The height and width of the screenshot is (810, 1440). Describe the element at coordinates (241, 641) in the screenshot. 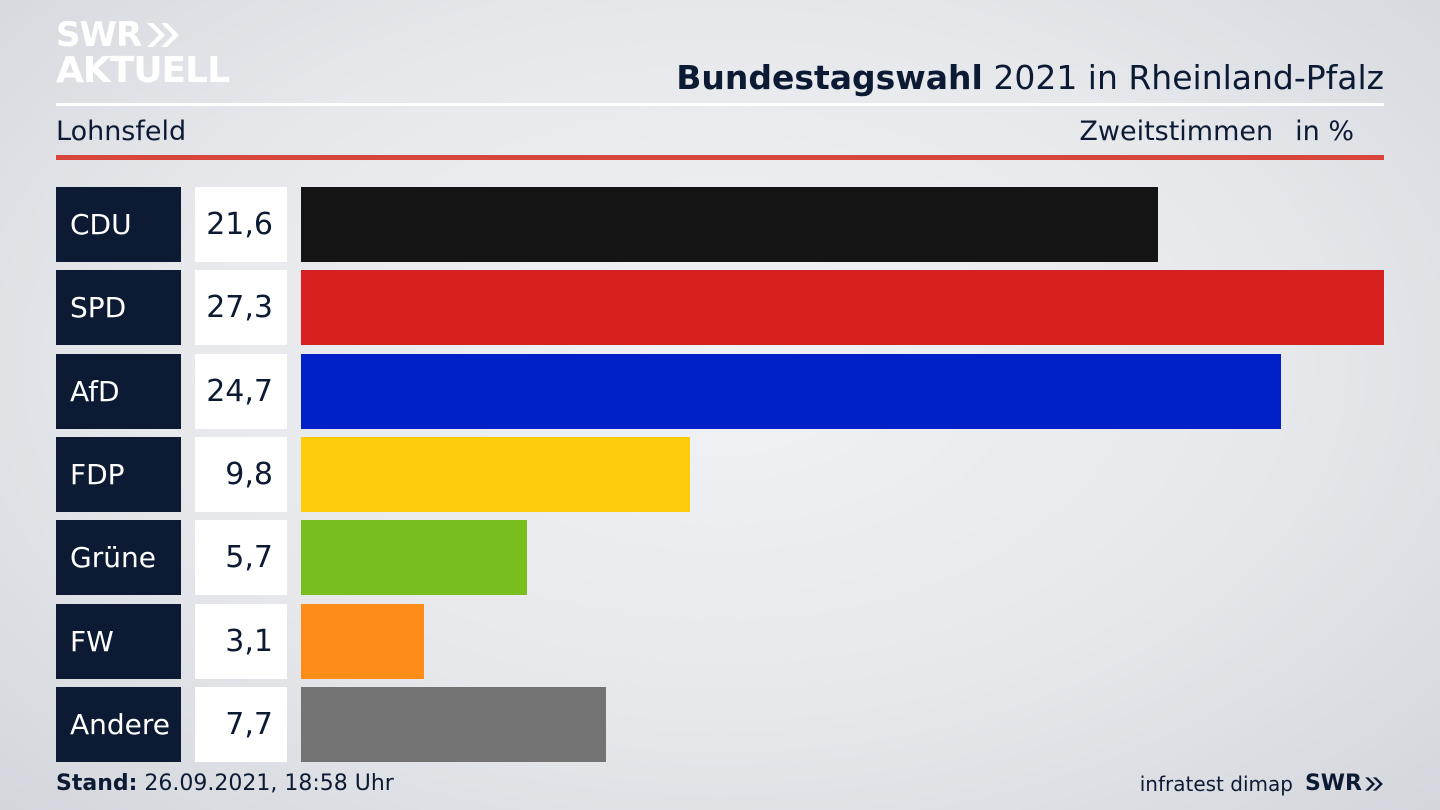

I see `value-label: 3,1` at that location.